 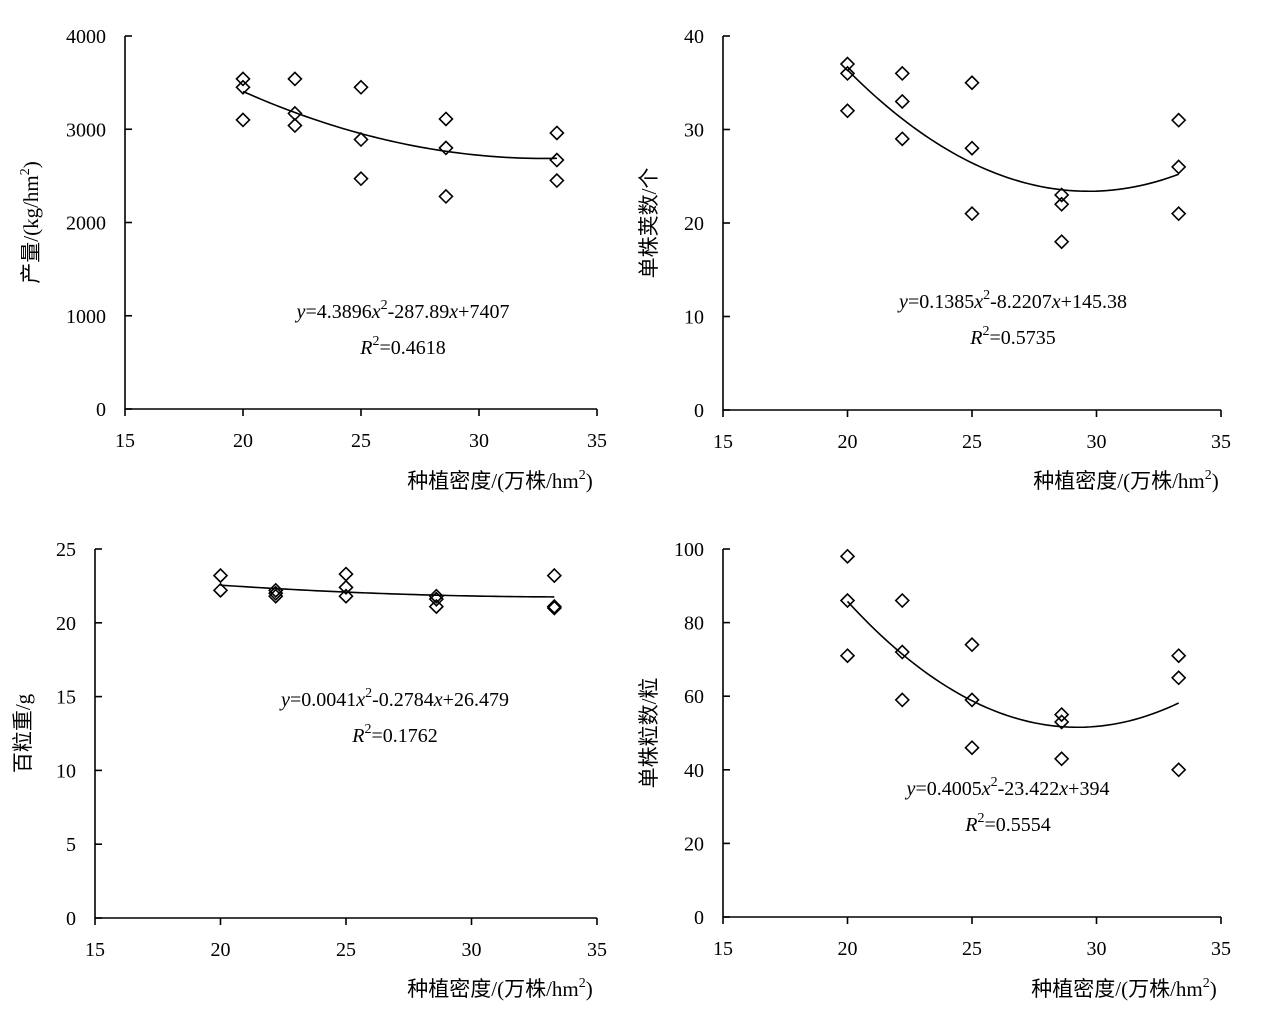 What do you see at coordinates (1013, 664) in the screenshot?
I see `chart-3-fit-curve` at bounding box center [1013, 664].